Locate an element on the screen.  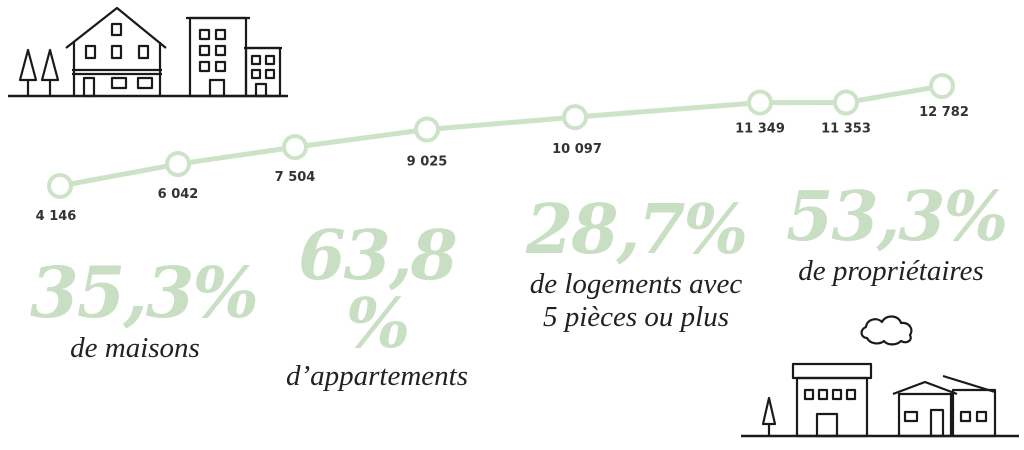
stat-proprietaires-label: de propriétaires is located at coordinates (891, 271).